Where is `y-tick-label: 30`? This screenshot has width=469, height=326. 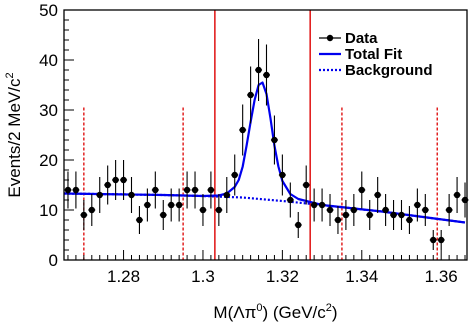
y-tick-label: 30 is located at coordinates (48, 110).